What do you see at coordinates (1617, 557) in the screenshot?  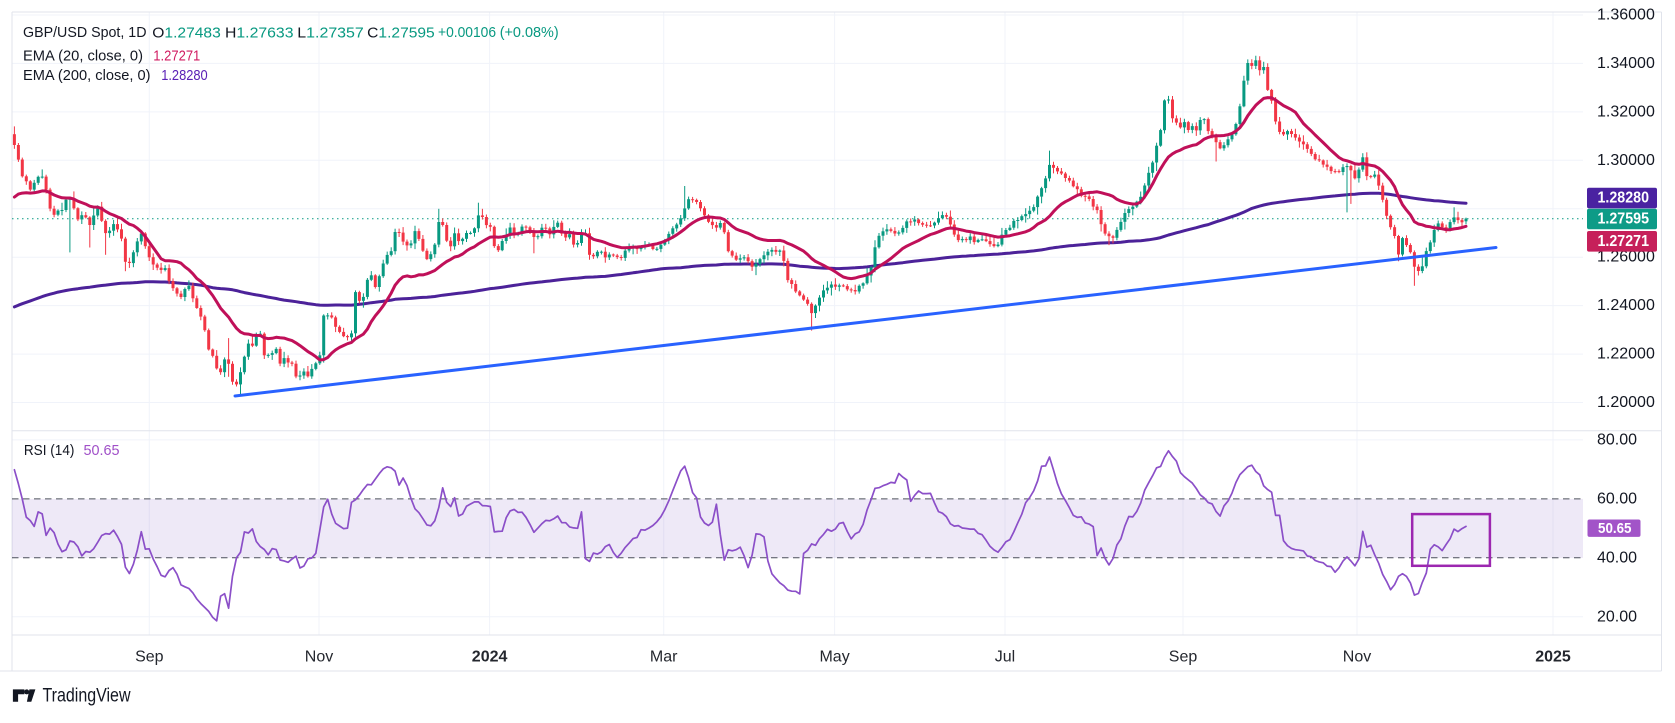 I see `svg-text: 40.00` at bounding box center [1617, 557].